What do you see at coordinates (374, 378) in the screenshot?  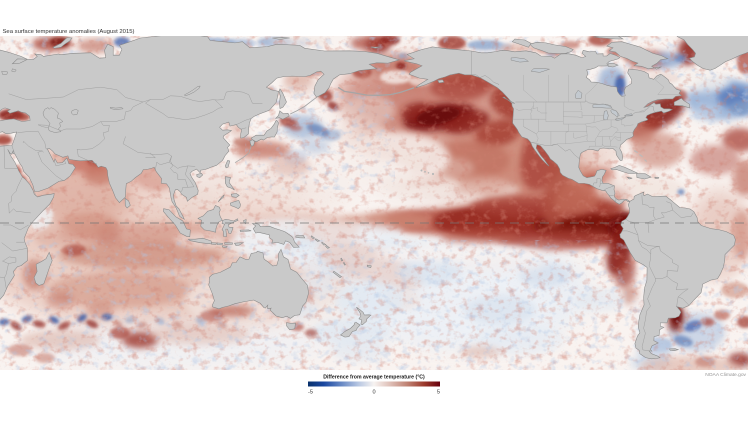 I see `svg-text:Difference from average temper: Difference from average temperature (°C)` at bounding box center [374, 378].